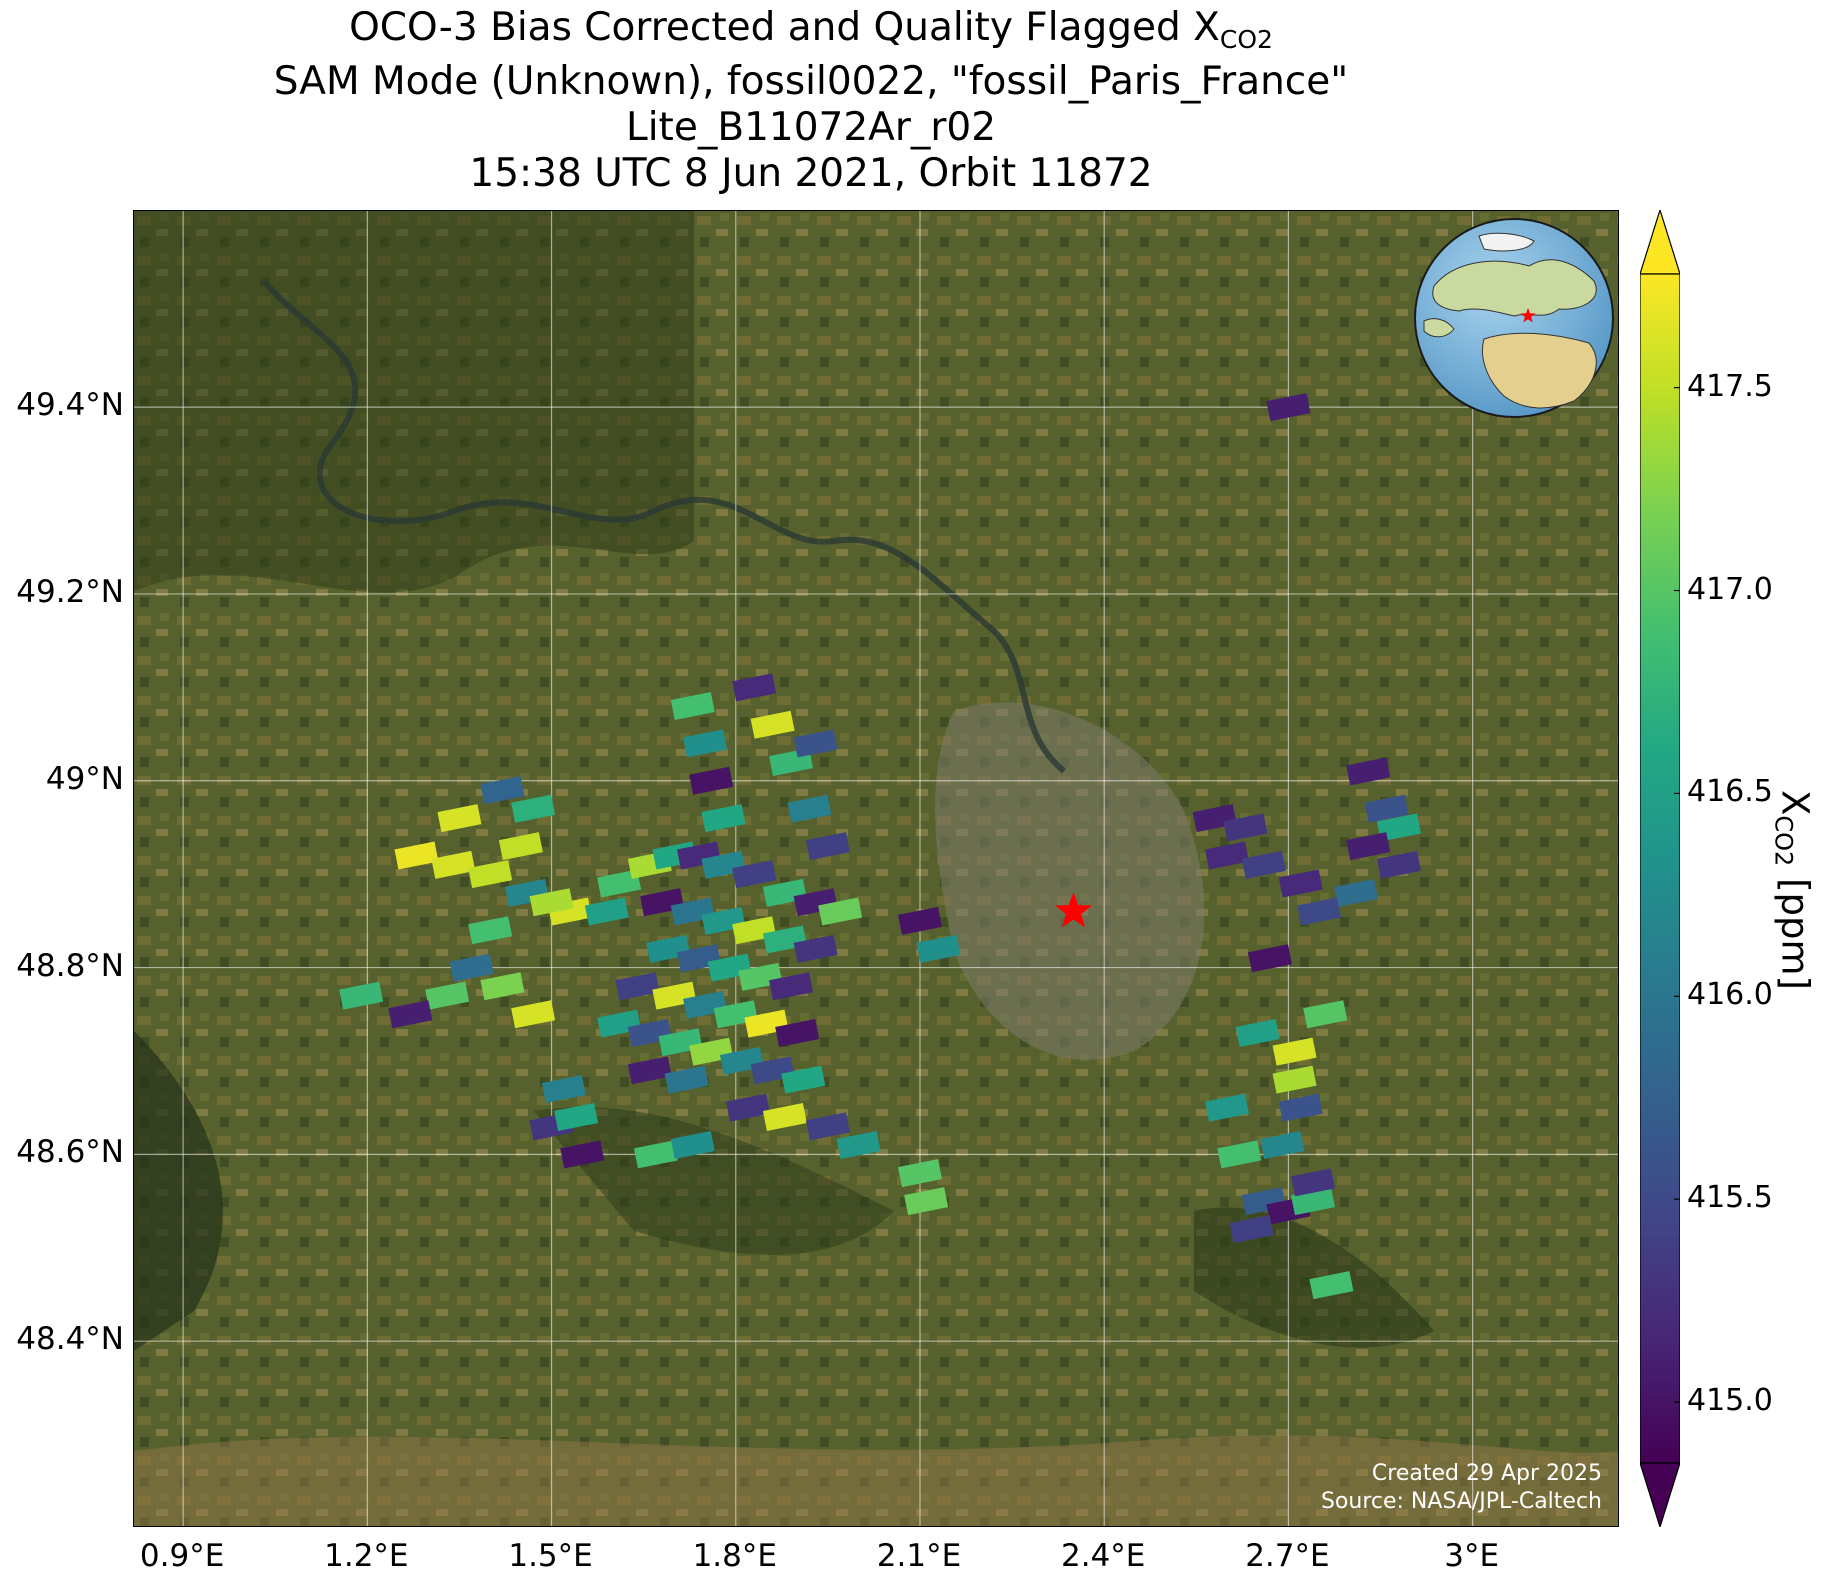 This screenshot has height=1577, width=1838. What do you see at coordinates (811, 173) in the screenshot?
I see `map-title-line-4: 15:38 UTC 8 Jun 2021, Orbit 11872` at bounding box center [811, 173].